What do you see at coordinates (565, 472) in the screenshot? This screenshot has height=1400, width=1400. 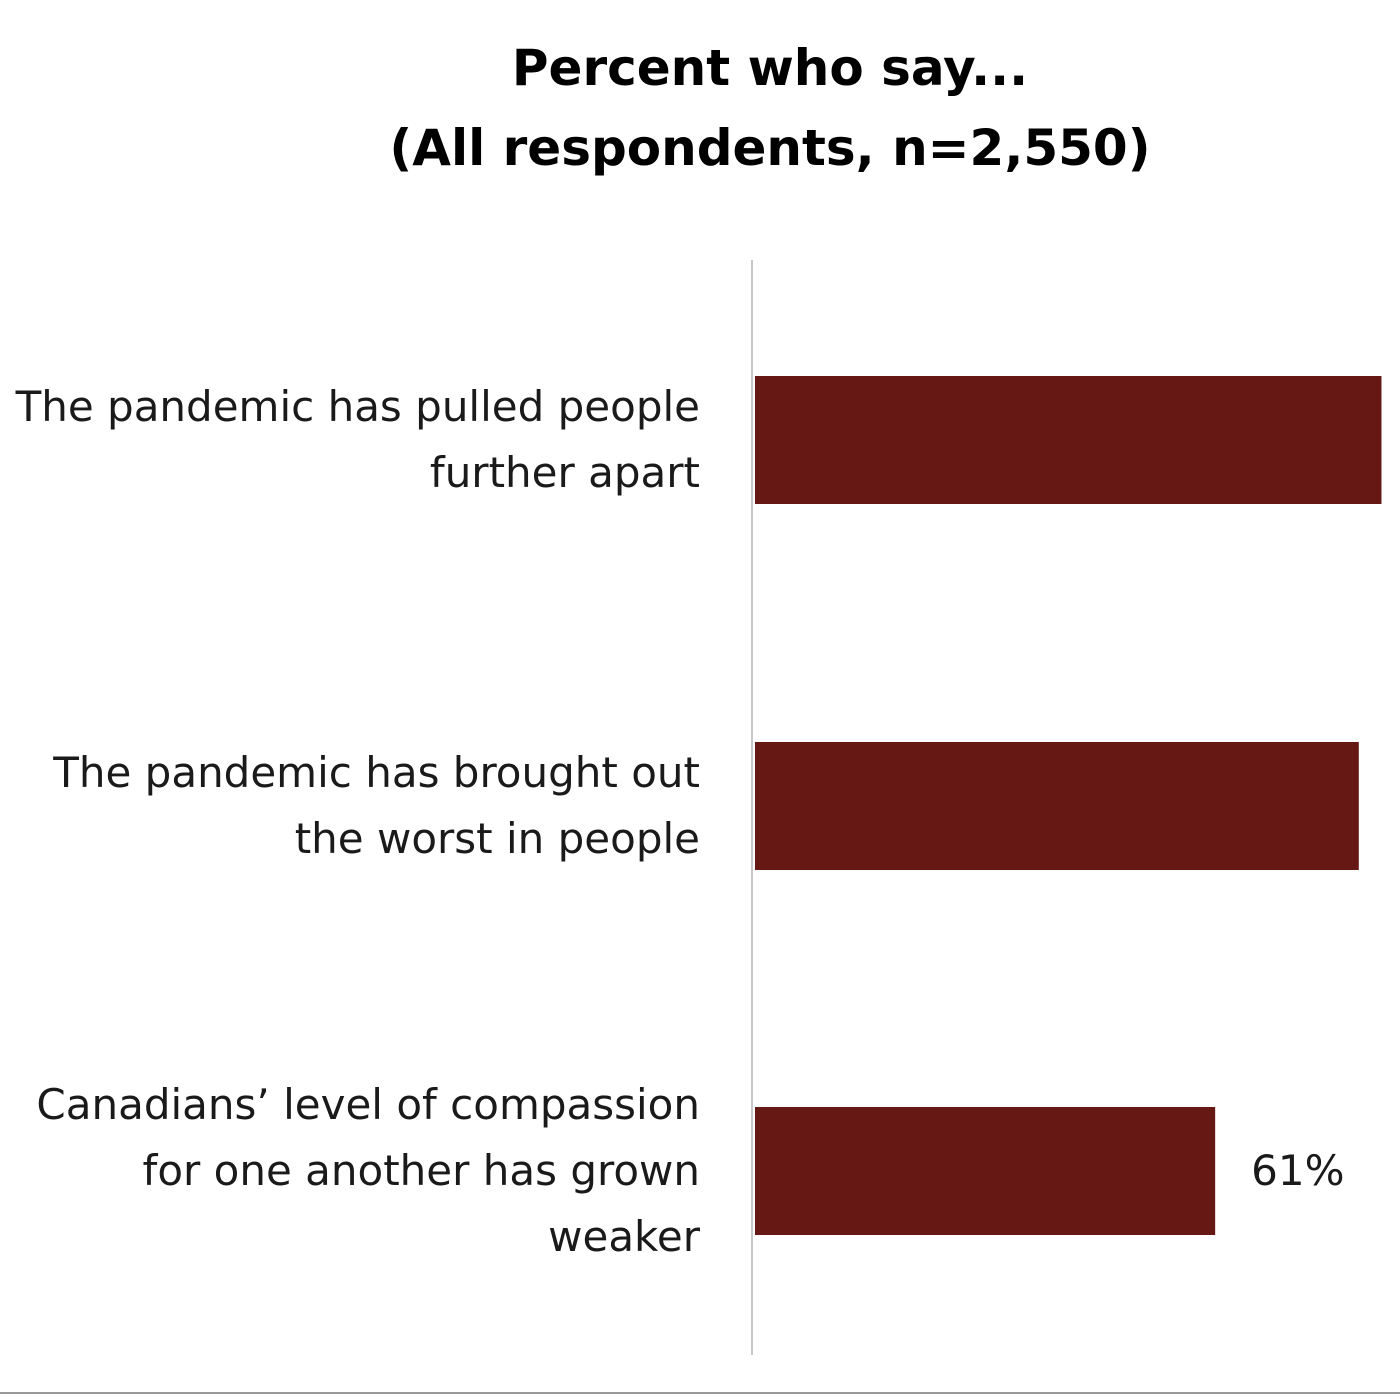 I see `category-label-1-line-2: further apart` at bounding box center [565, 472].